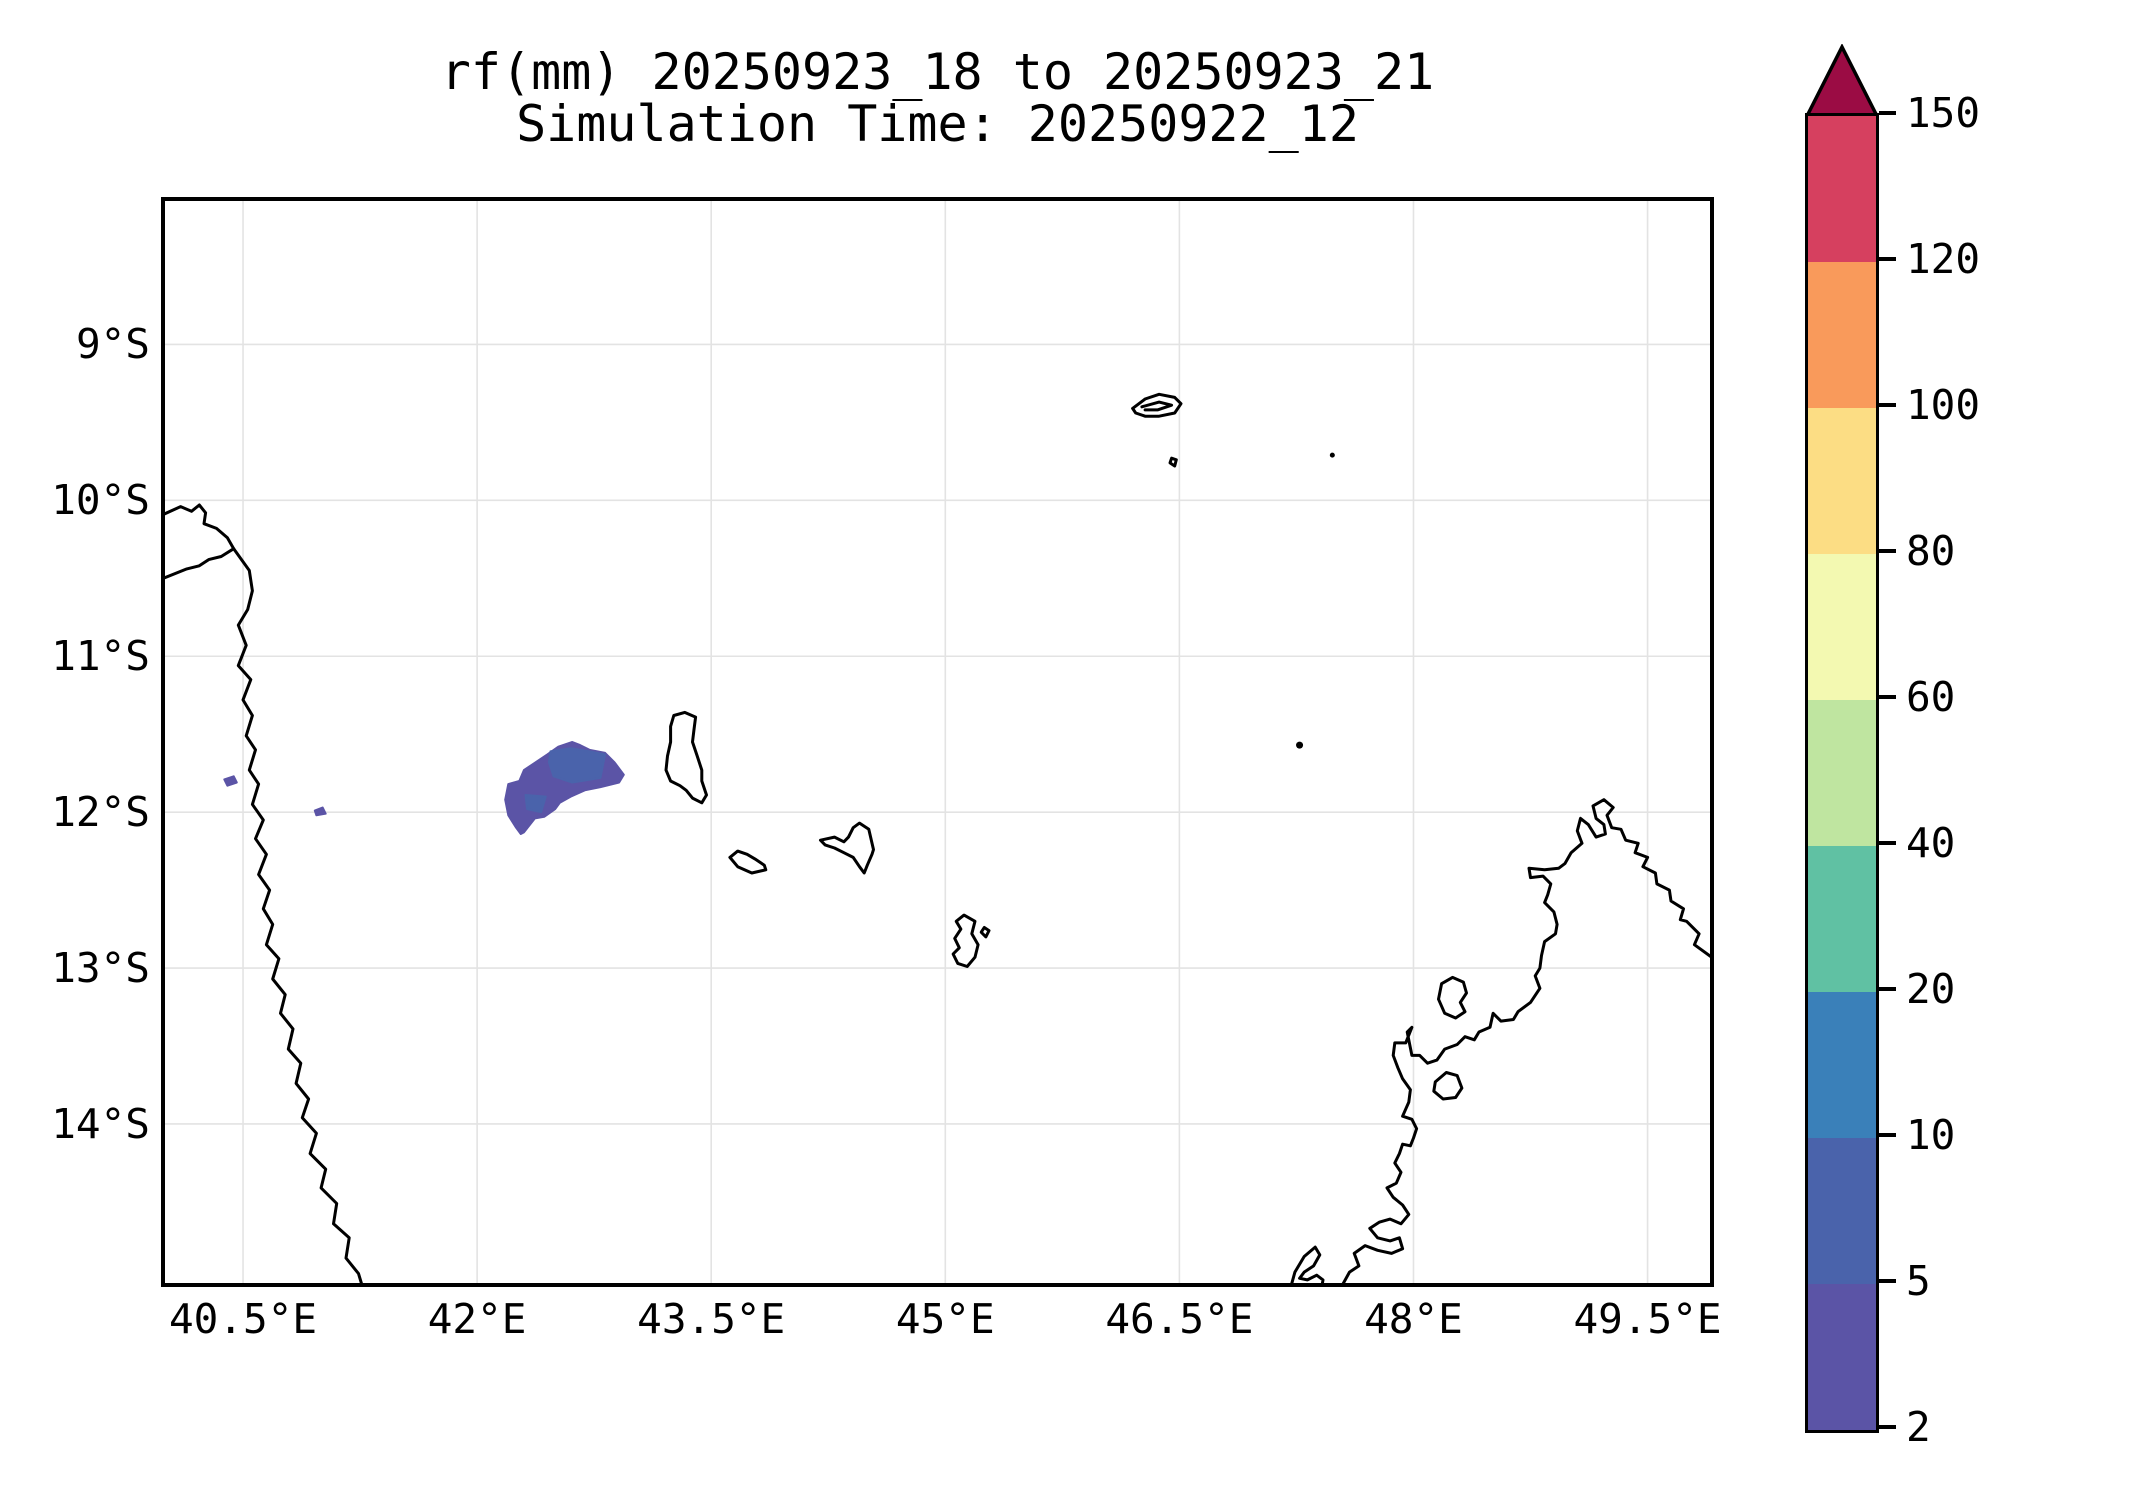 The width and height of the screenshot is (2142, 1500). Describe the element at coordinates (1943, 405) in the screenshot. I see `colorbar-tick-label-100: 100` at that location.